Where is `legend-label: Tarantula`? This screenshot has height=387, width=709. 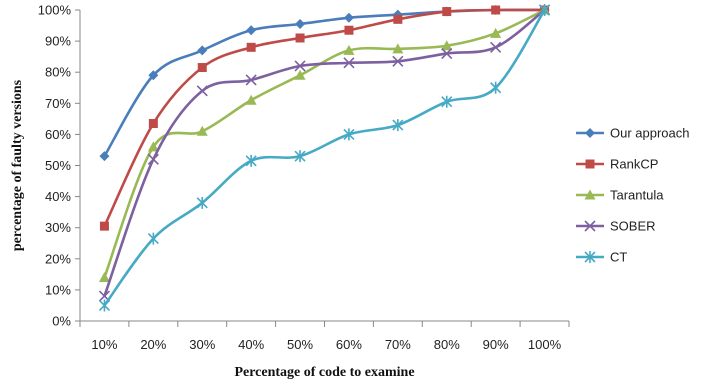 legend-label: Tarantula is located at coordinates (637, 195).